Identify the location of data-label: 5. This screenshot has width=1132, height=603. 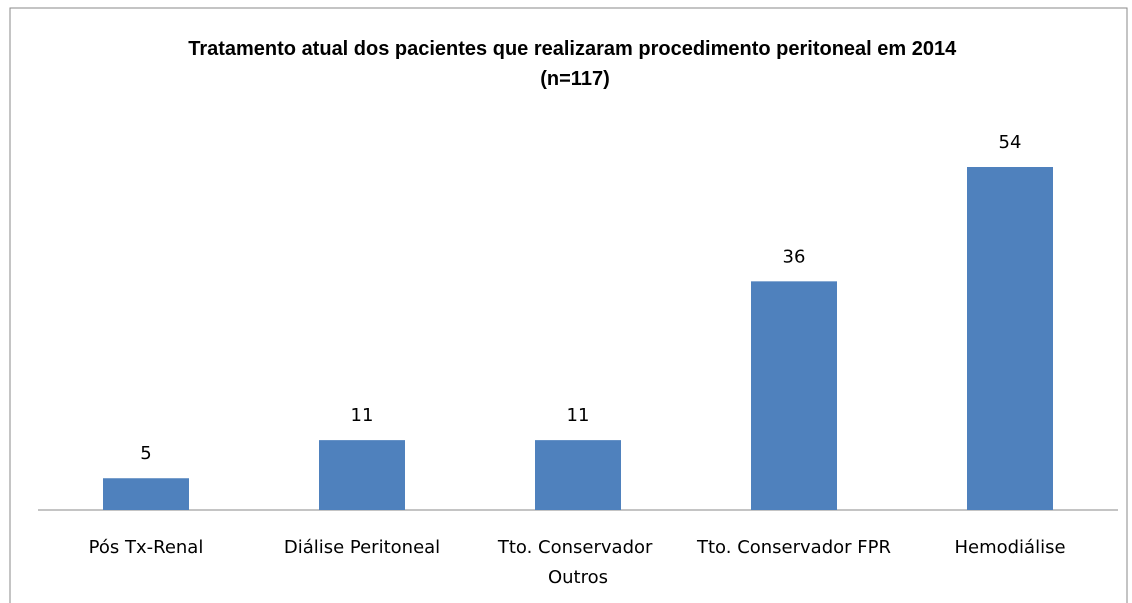
(145, 453).